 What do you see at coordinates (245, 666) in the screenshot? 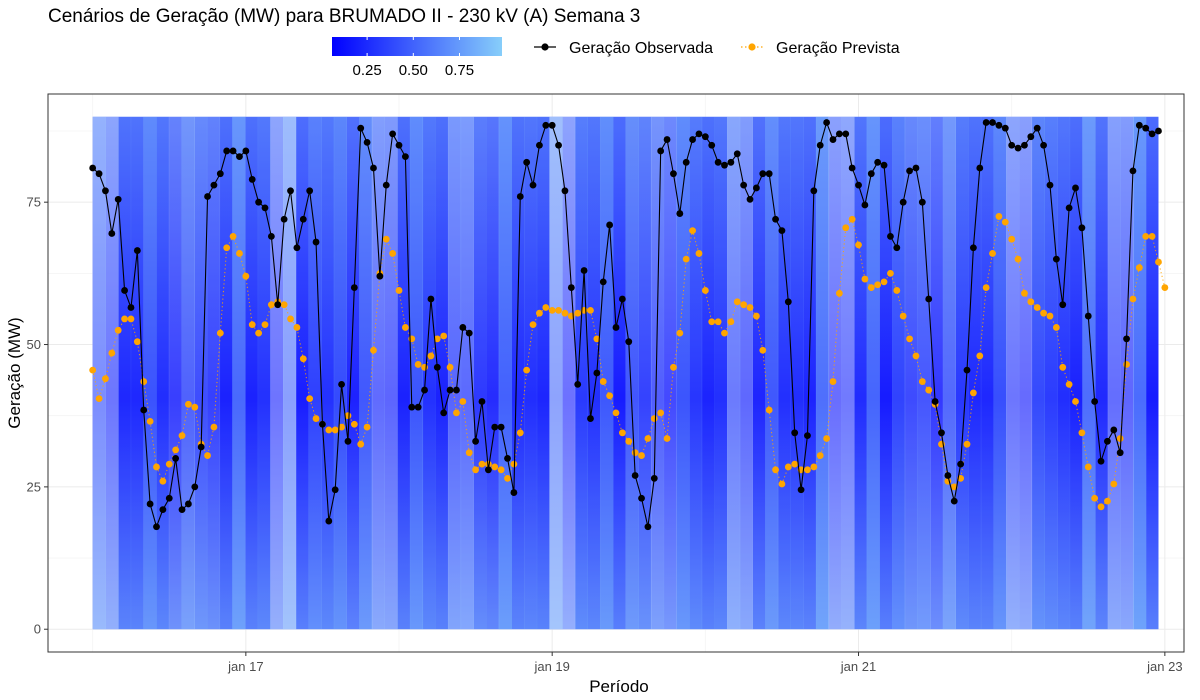
I see `x-tick-label: jan 17` at bounding box center [245, 666].